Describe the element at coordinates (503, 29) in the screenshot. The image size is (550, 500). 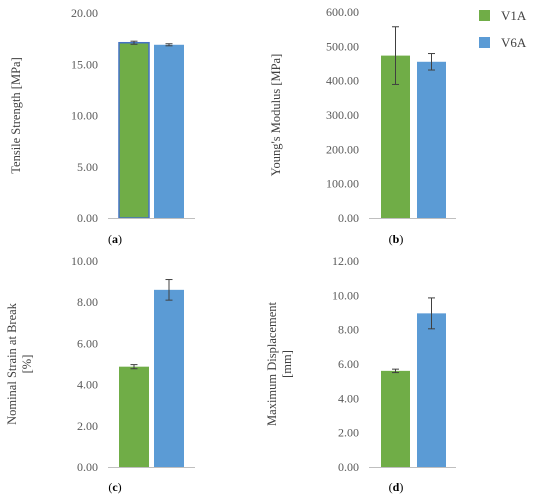
I see `legend: V1A V6A` at that location.